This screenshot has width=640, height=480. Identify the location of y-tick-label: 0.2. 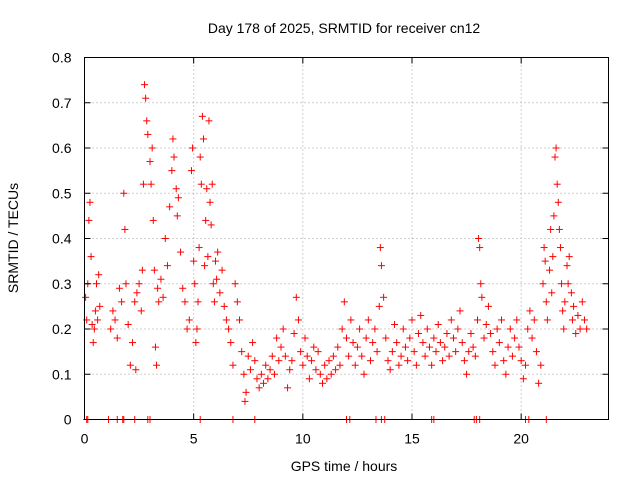
(62, 329).